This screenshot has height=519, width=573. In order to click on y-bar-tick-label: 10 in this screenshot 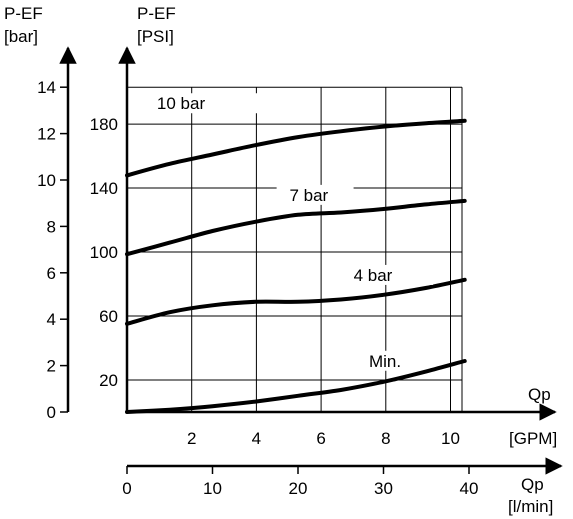, I will do `click(46, 180)`.